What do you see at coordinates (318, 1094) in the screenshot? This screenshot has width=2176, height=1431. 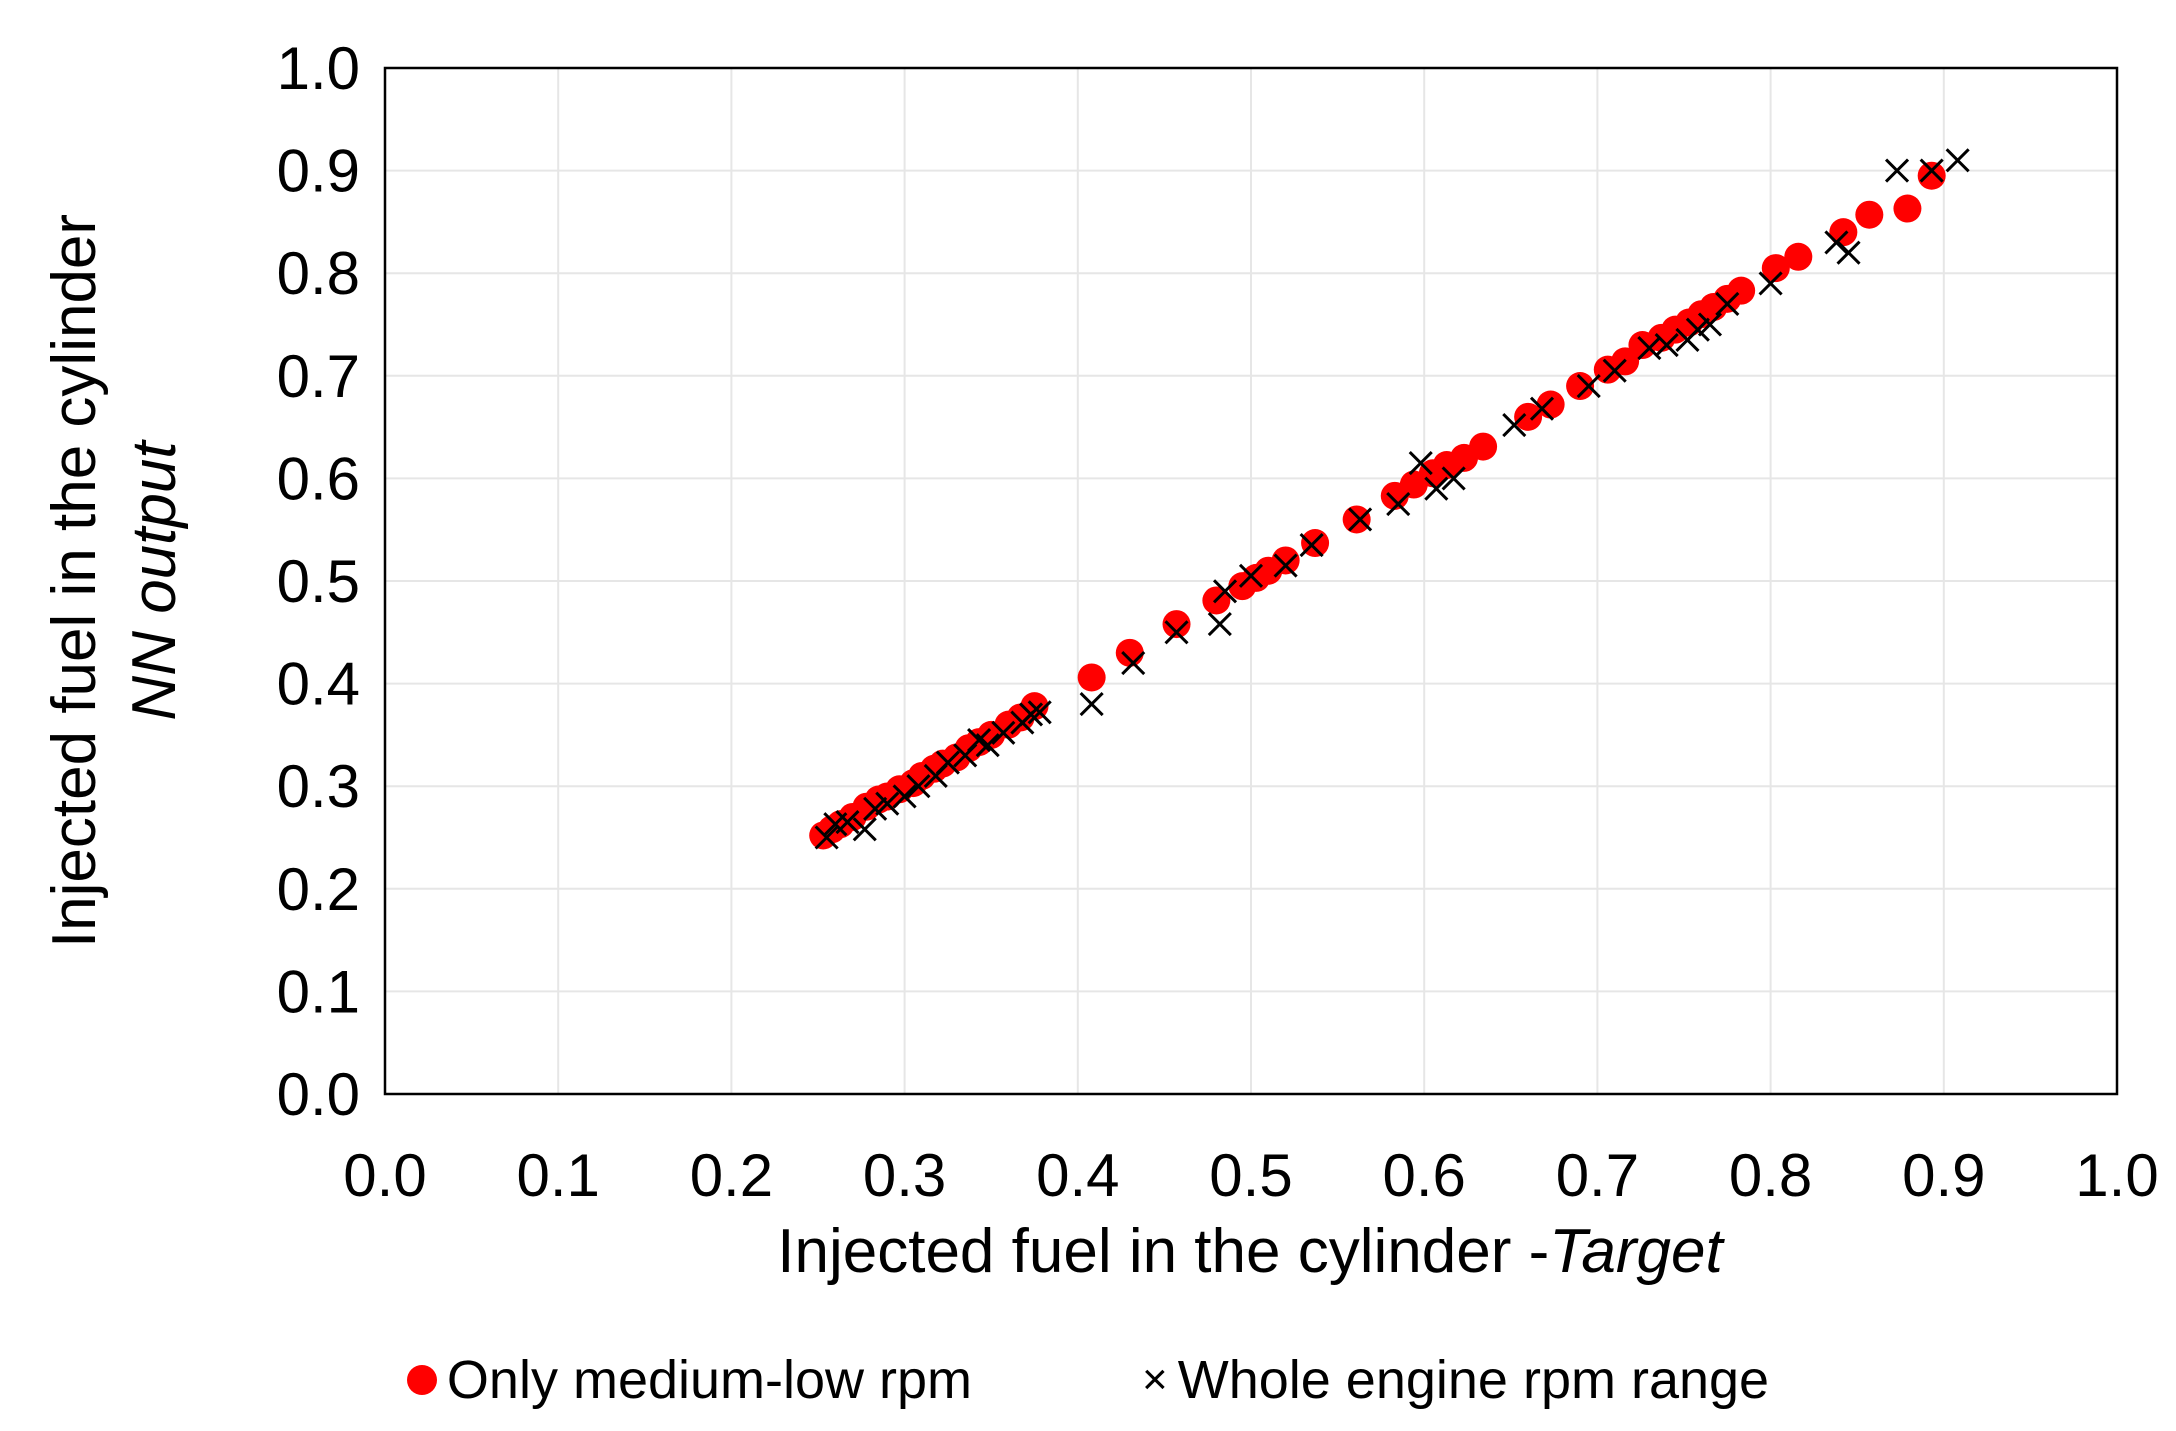 I see `y-tick-label: 0.0` at bounding box center [318, 1094].